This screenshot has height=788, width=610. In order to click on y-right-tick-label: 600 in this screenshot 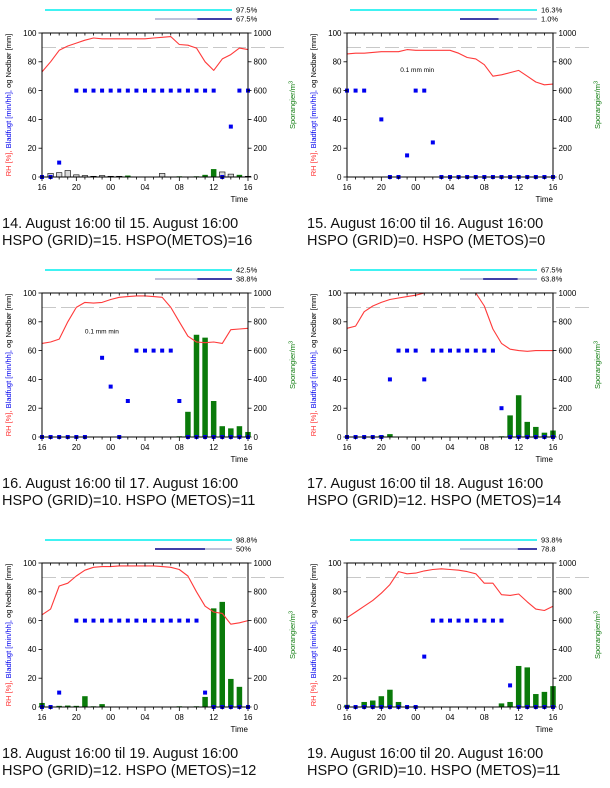, I will do `click(566, 620)`.